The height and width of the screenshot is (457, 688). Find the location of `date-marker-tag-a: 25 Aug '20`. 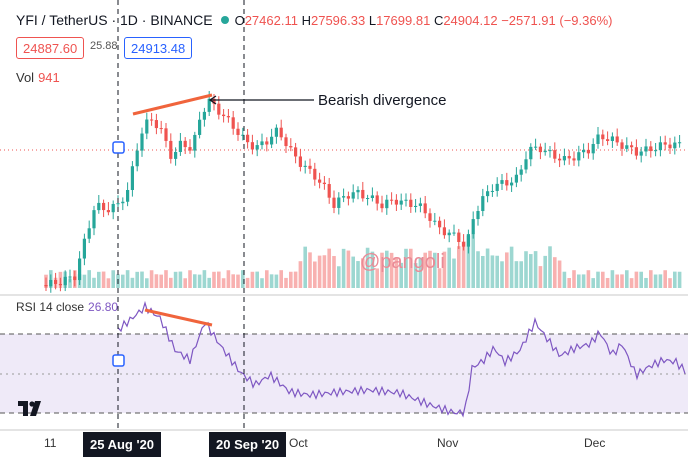

date-marker-tag-a: 25 Aug '20 is located at coordinates (122, 444).